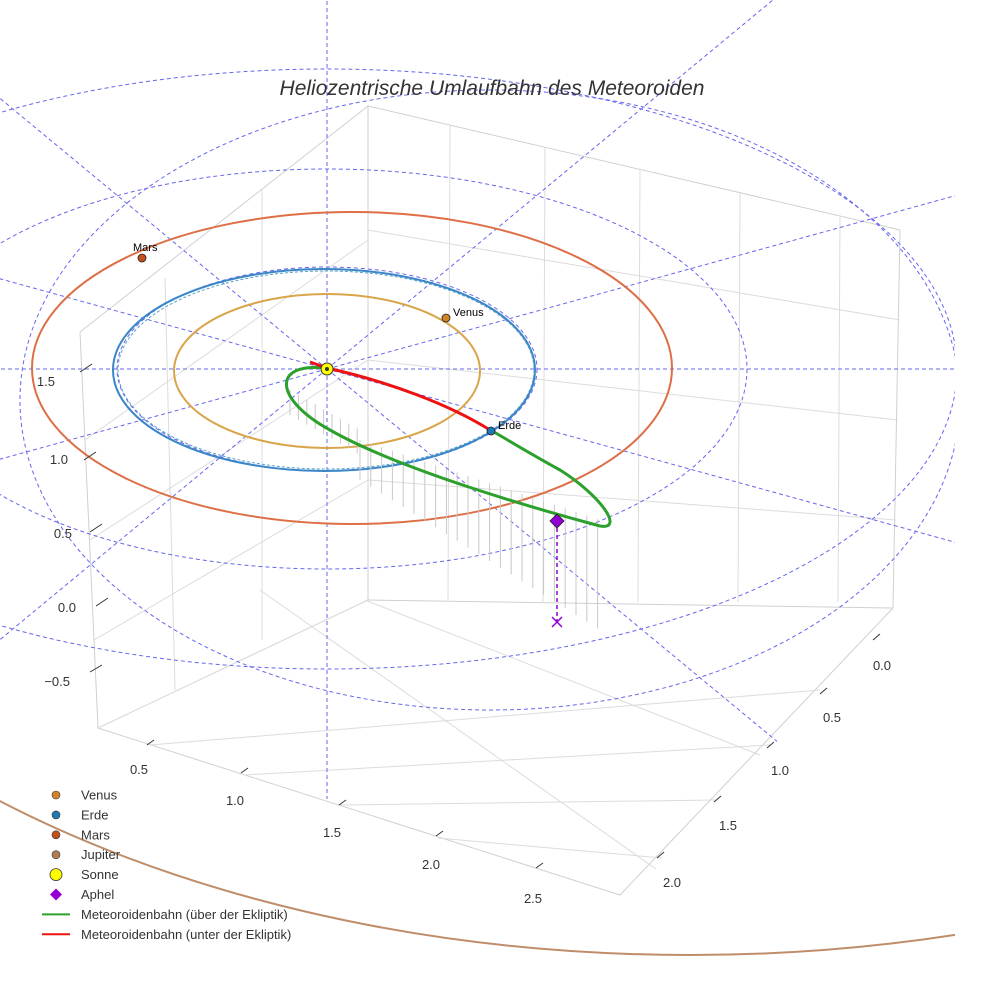 The width and height of the screenshot is (984, 984). Describe the element at coordinates (672, 882) in the screenshot. I see `y-tick-label: 2.0` at that location.